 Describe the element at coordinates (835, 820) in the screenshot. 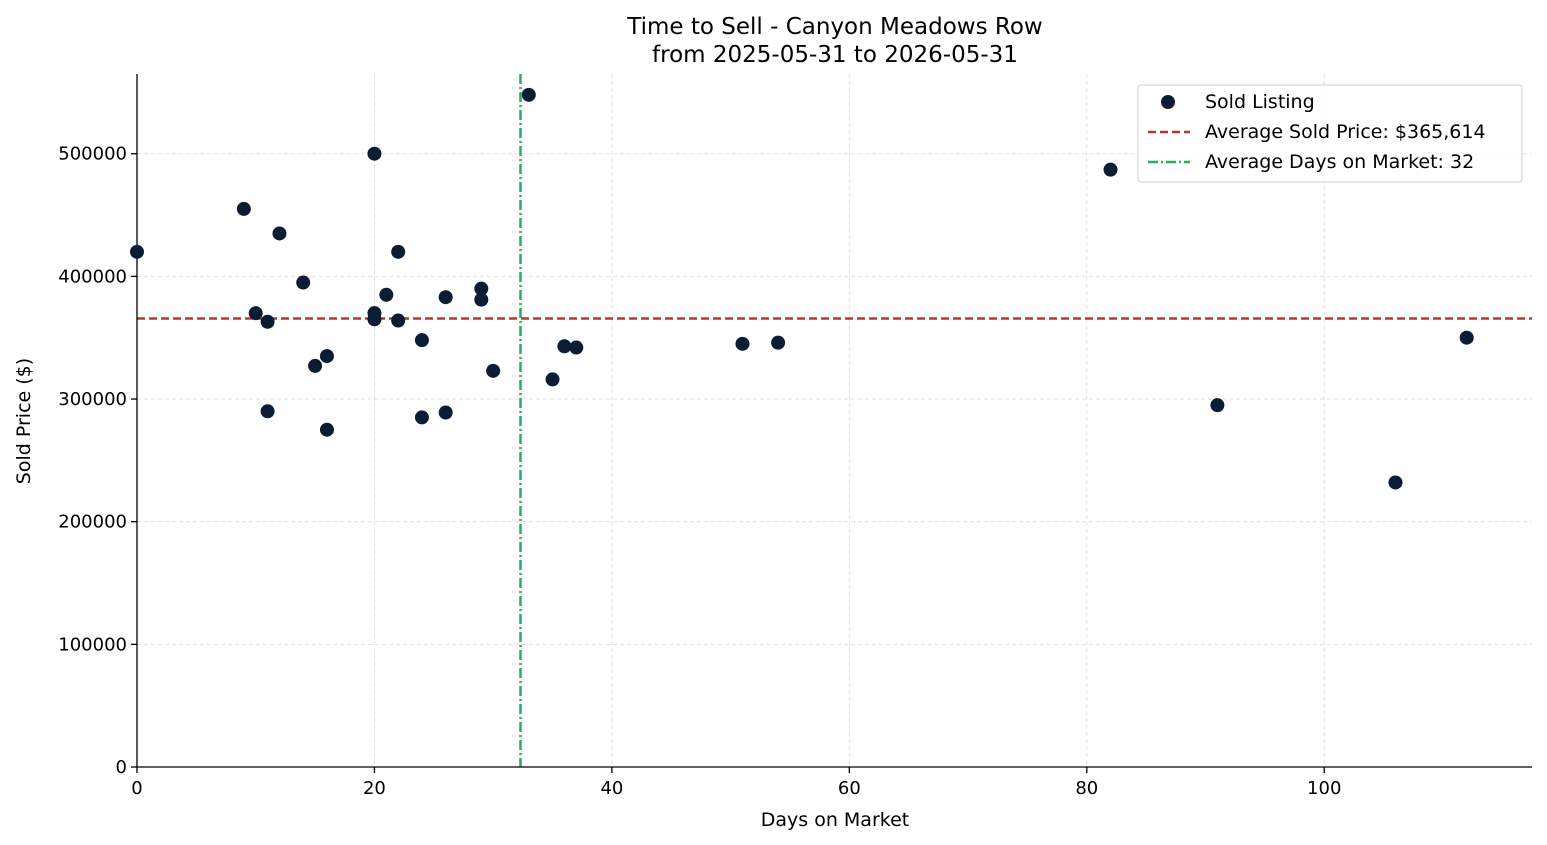

I see `x-axis-title: Days on Market` at that location.